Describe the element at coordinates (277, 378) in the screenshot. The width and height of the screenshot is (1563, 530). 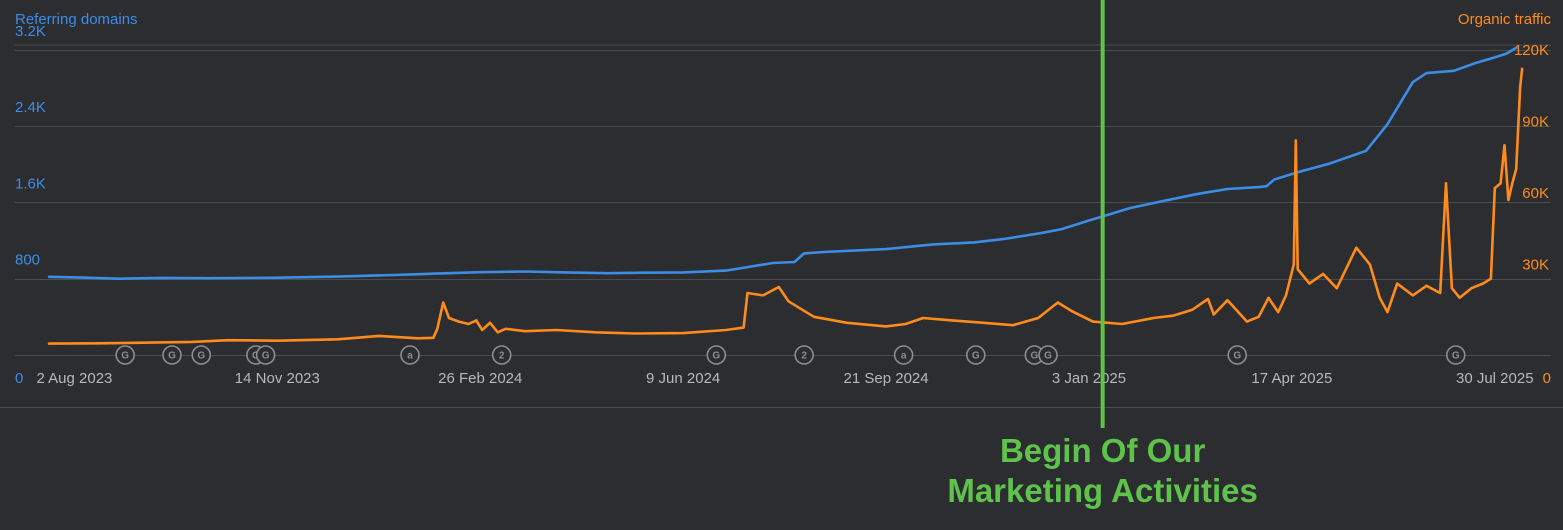
I see `x-tick-label: 14 Nov 2023` at that location.